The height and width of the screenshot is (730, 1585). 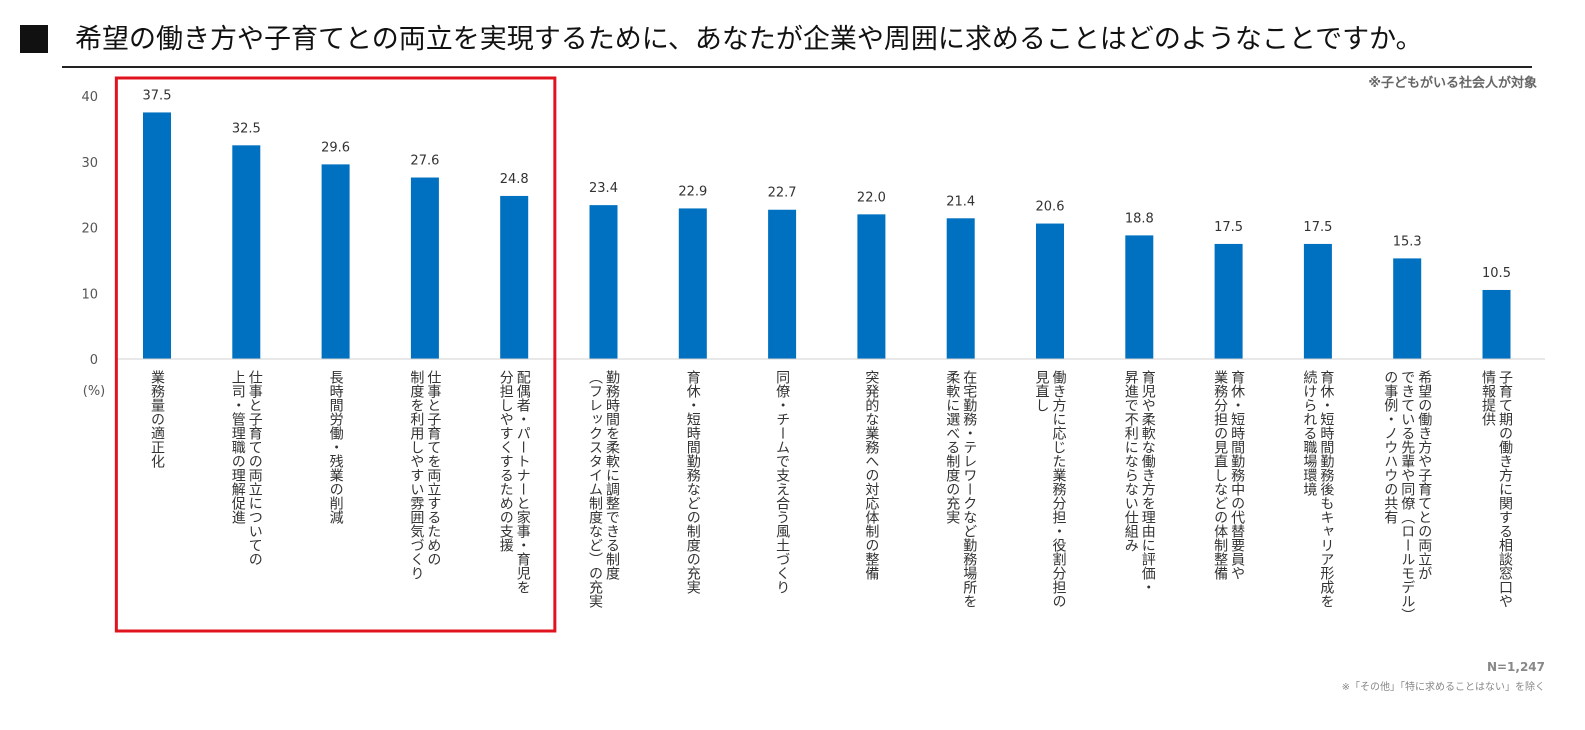 I want to click on y-axis-unit-label: (%), so click(x=94, y=391).